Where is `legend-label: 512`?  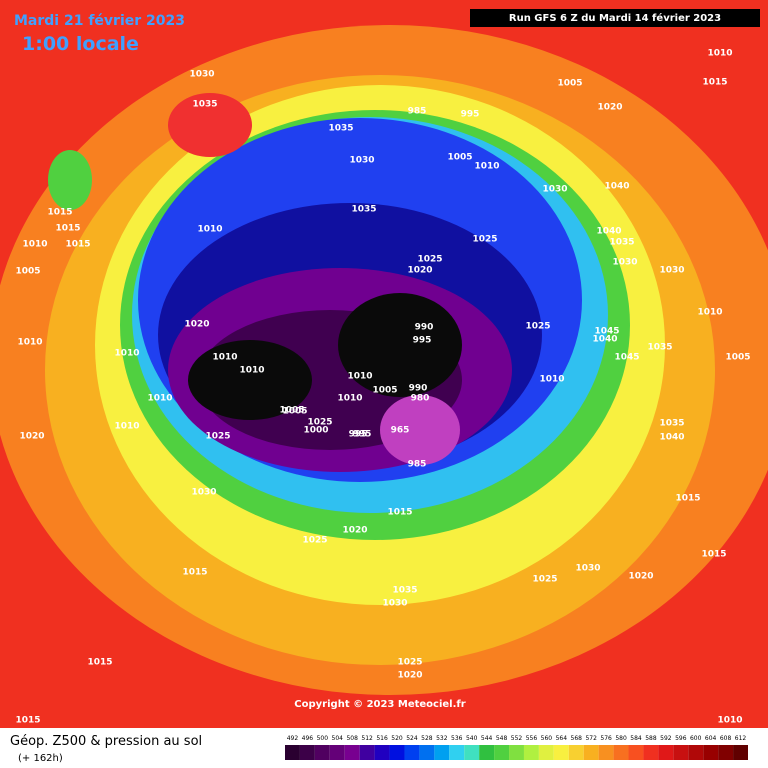 legend-label: 512 is located at coordinates (367, 738).